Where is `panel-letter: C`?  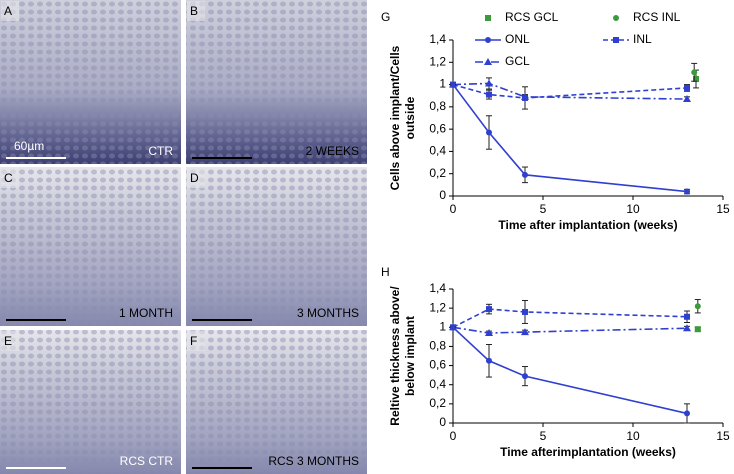
panel-letter: C is located at coordinates (8, 178).